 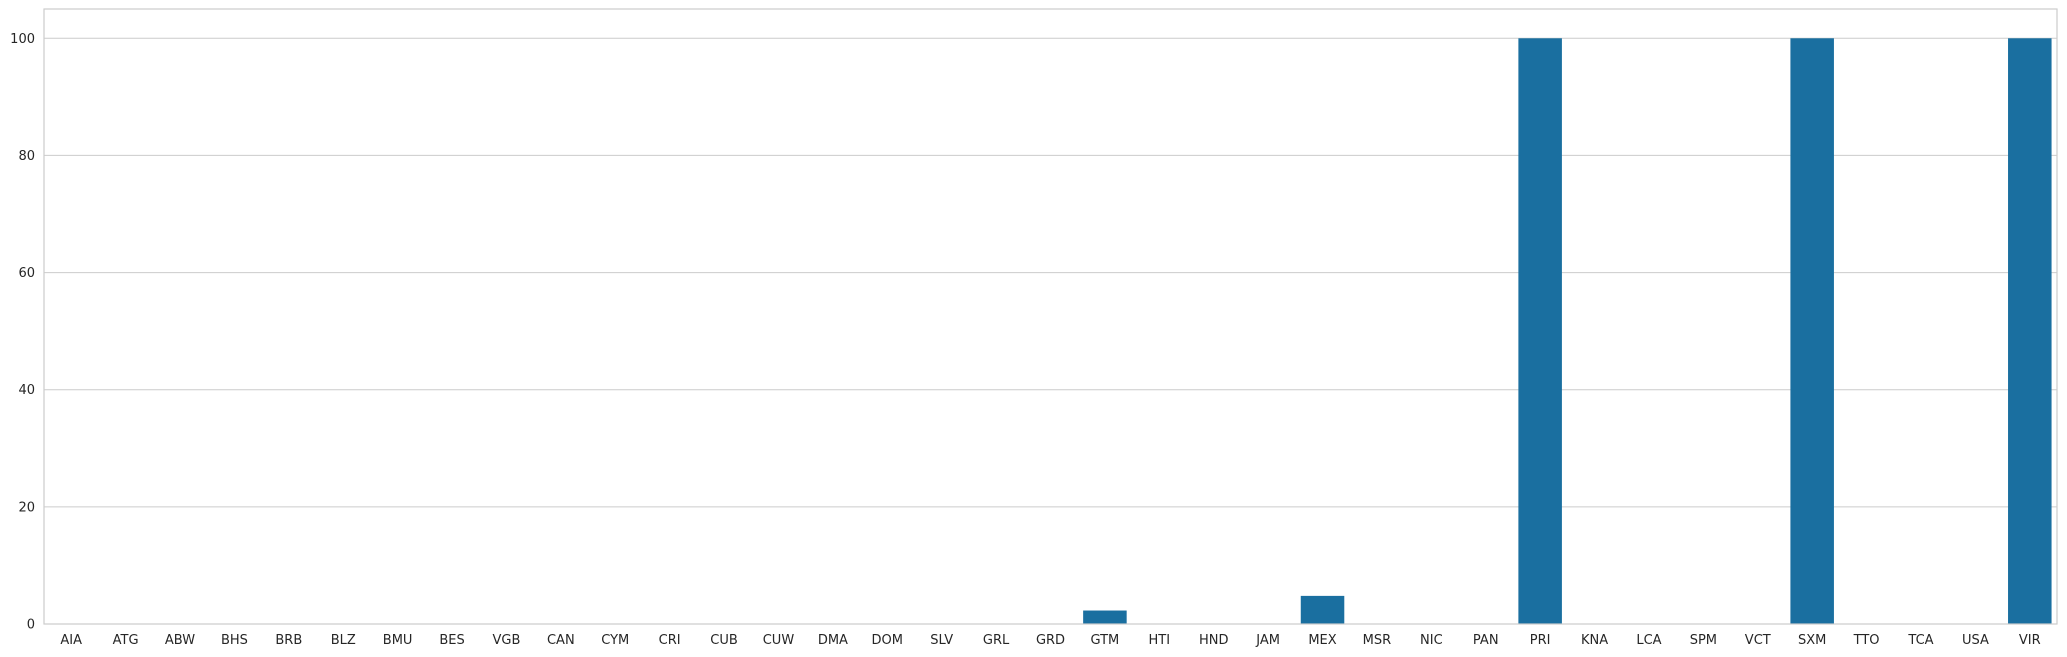 I want to click on x-tick-label-tca: TCA, so click(x=1920, y=640).